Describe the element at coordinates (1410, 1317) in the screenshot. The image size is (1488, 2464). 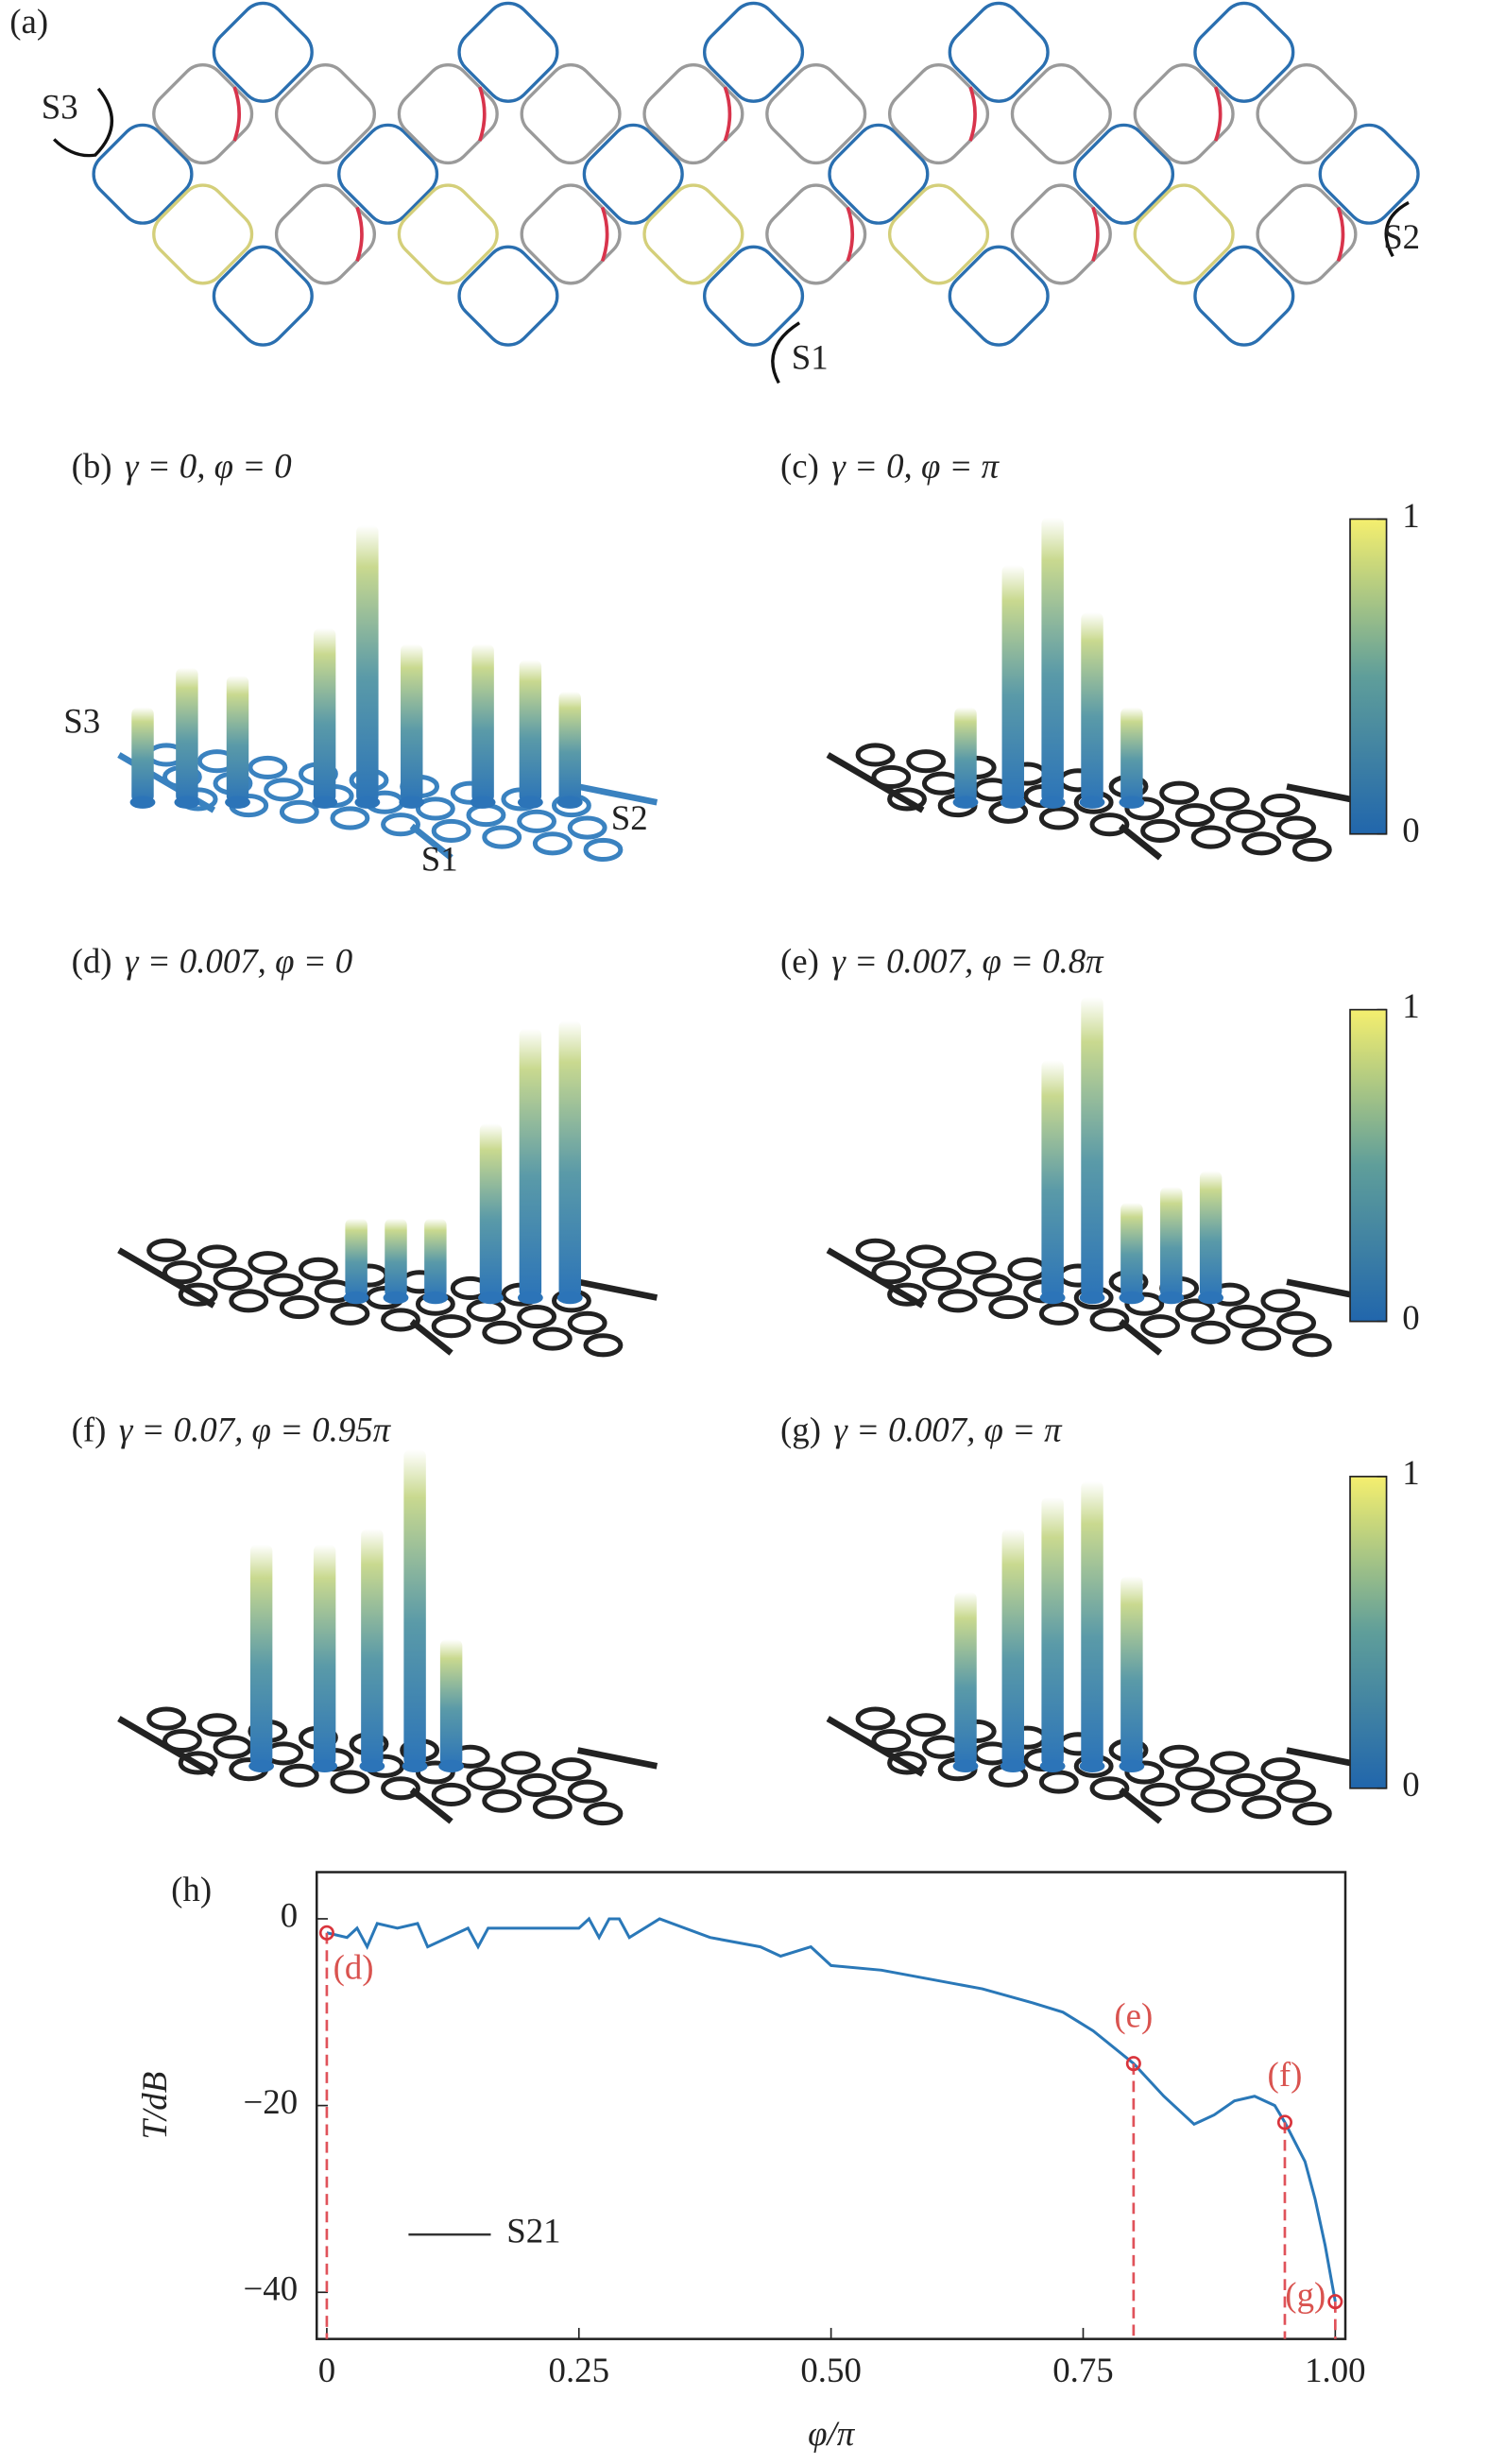
I see `colorbar-tick-label: 0` at that location.